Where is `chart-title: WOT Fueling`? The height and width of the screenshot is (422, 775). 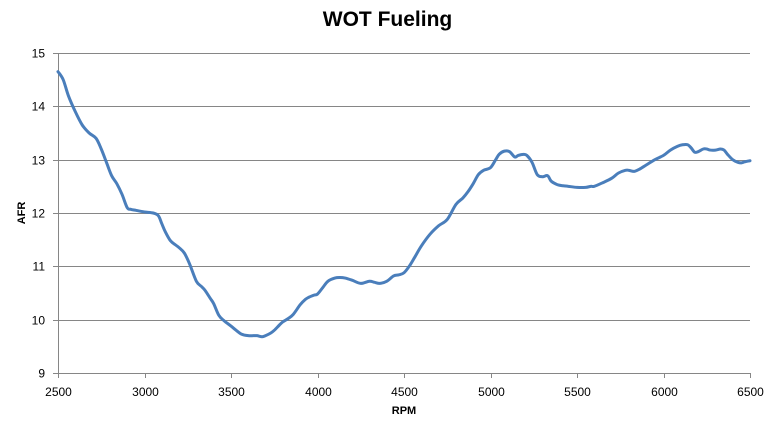
chart-title: WOT Fueling is located at coordinates (387, 19).